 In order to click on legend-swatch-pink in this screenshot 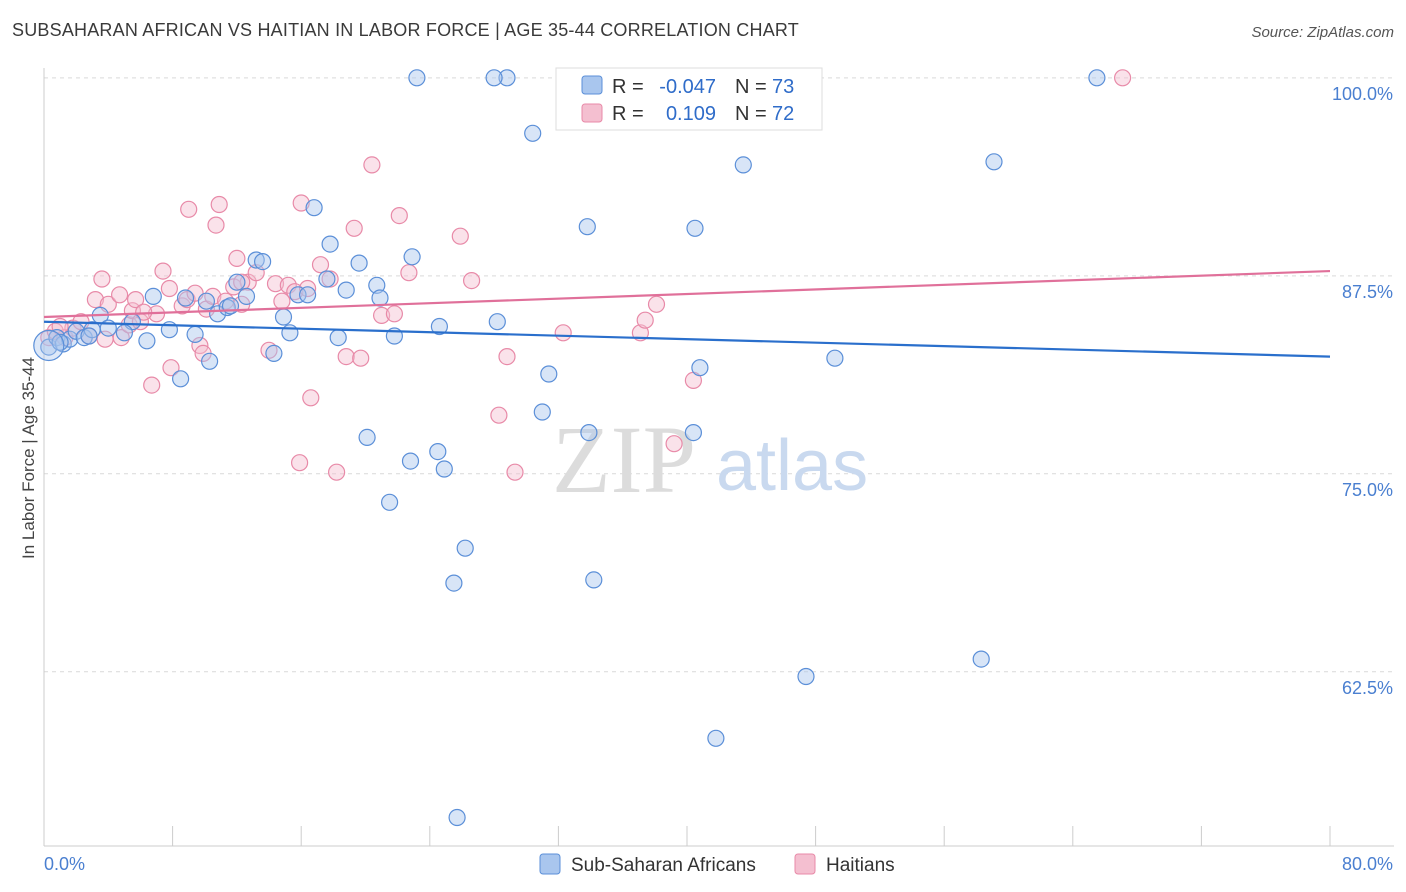, I will do `click(592, 113)`.